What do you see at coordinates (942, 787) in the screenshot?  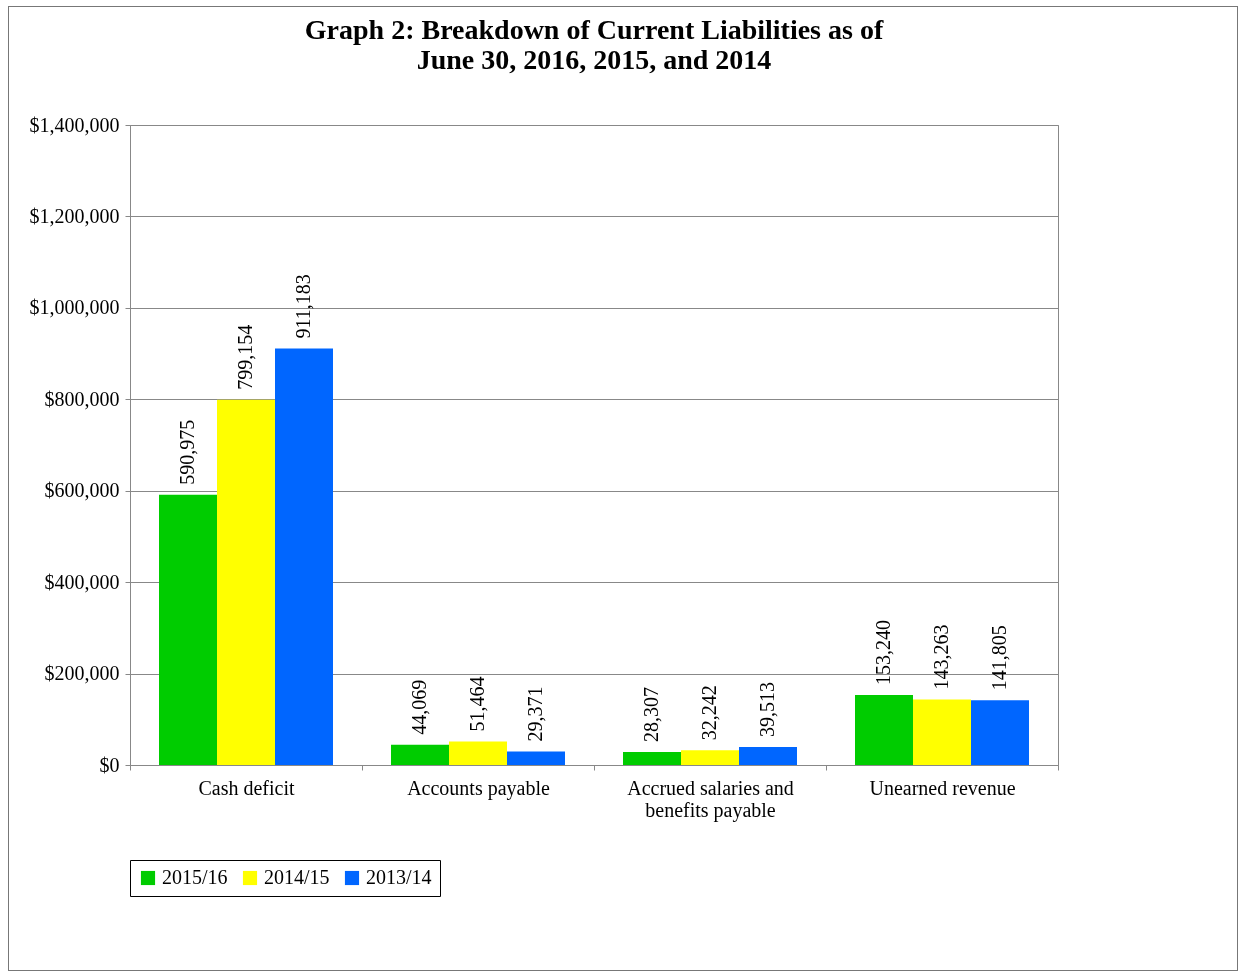 I see `x-tick-label: Unearned revenue` at bounding box center [942, 787].